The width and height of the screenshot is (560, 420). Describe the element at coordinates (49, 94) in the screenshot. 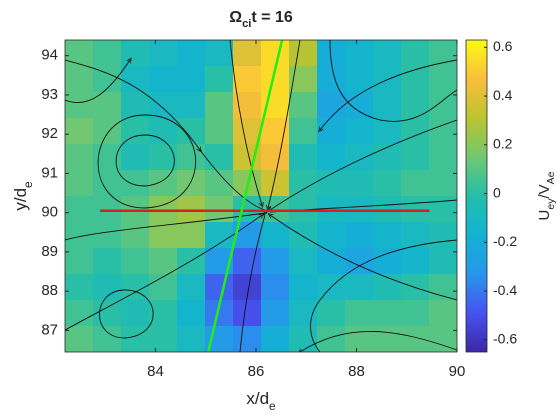

I see `y-tick-label: 93` at that location.